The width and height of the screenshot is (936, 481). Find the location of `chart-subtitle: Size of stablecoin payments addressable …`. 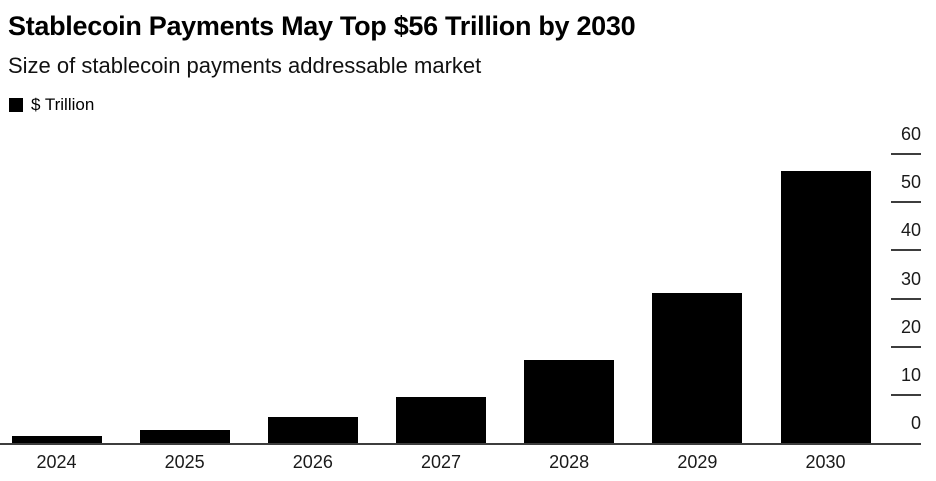

chart-subtitle: Size of stablecoin payments addressable … is located at coordinates (245, 65).